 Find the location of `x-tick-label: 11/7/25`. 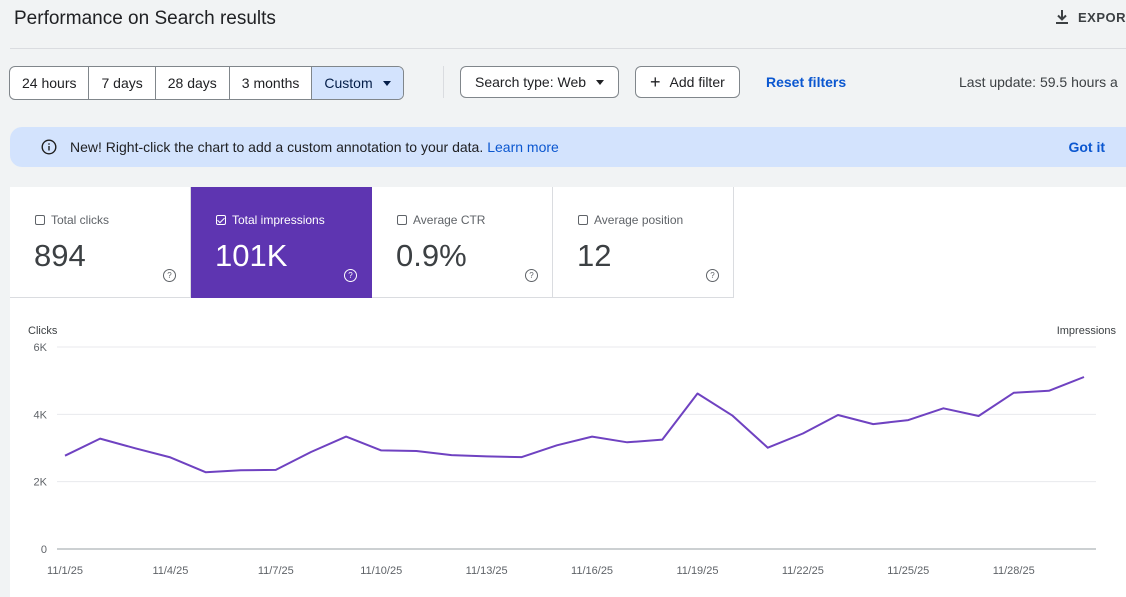

x-tick-label: 11/7/25 is located at coordinates (276, 571).